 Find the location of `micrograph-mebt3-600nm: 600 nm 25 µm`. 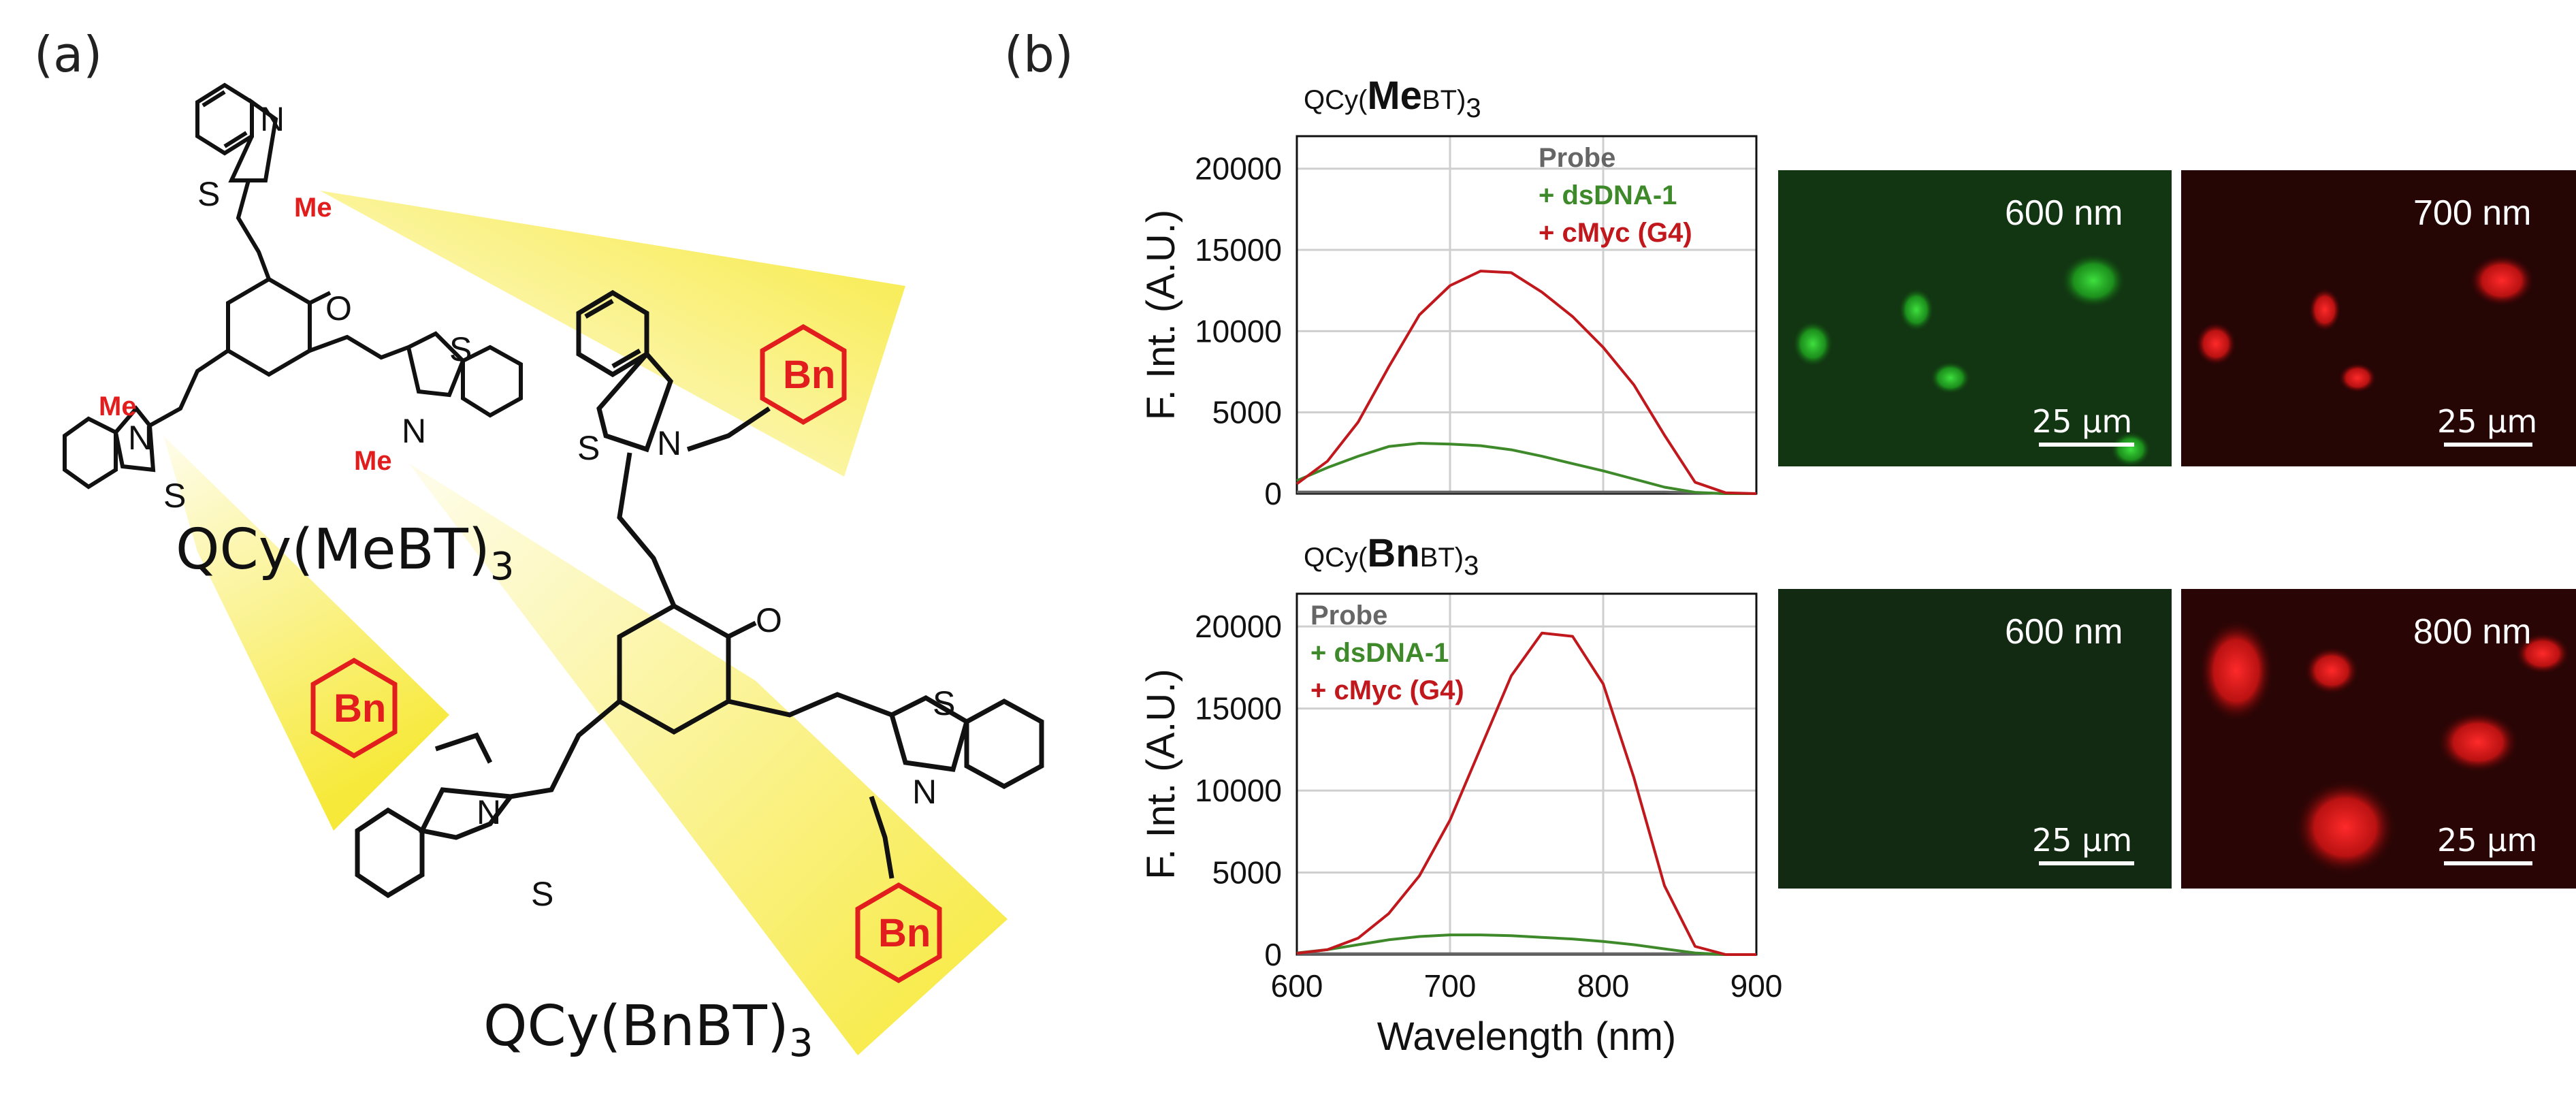

micrograph-mebt3-600nm: 600 nm 25 µm is located at coordinates (1975, 318).